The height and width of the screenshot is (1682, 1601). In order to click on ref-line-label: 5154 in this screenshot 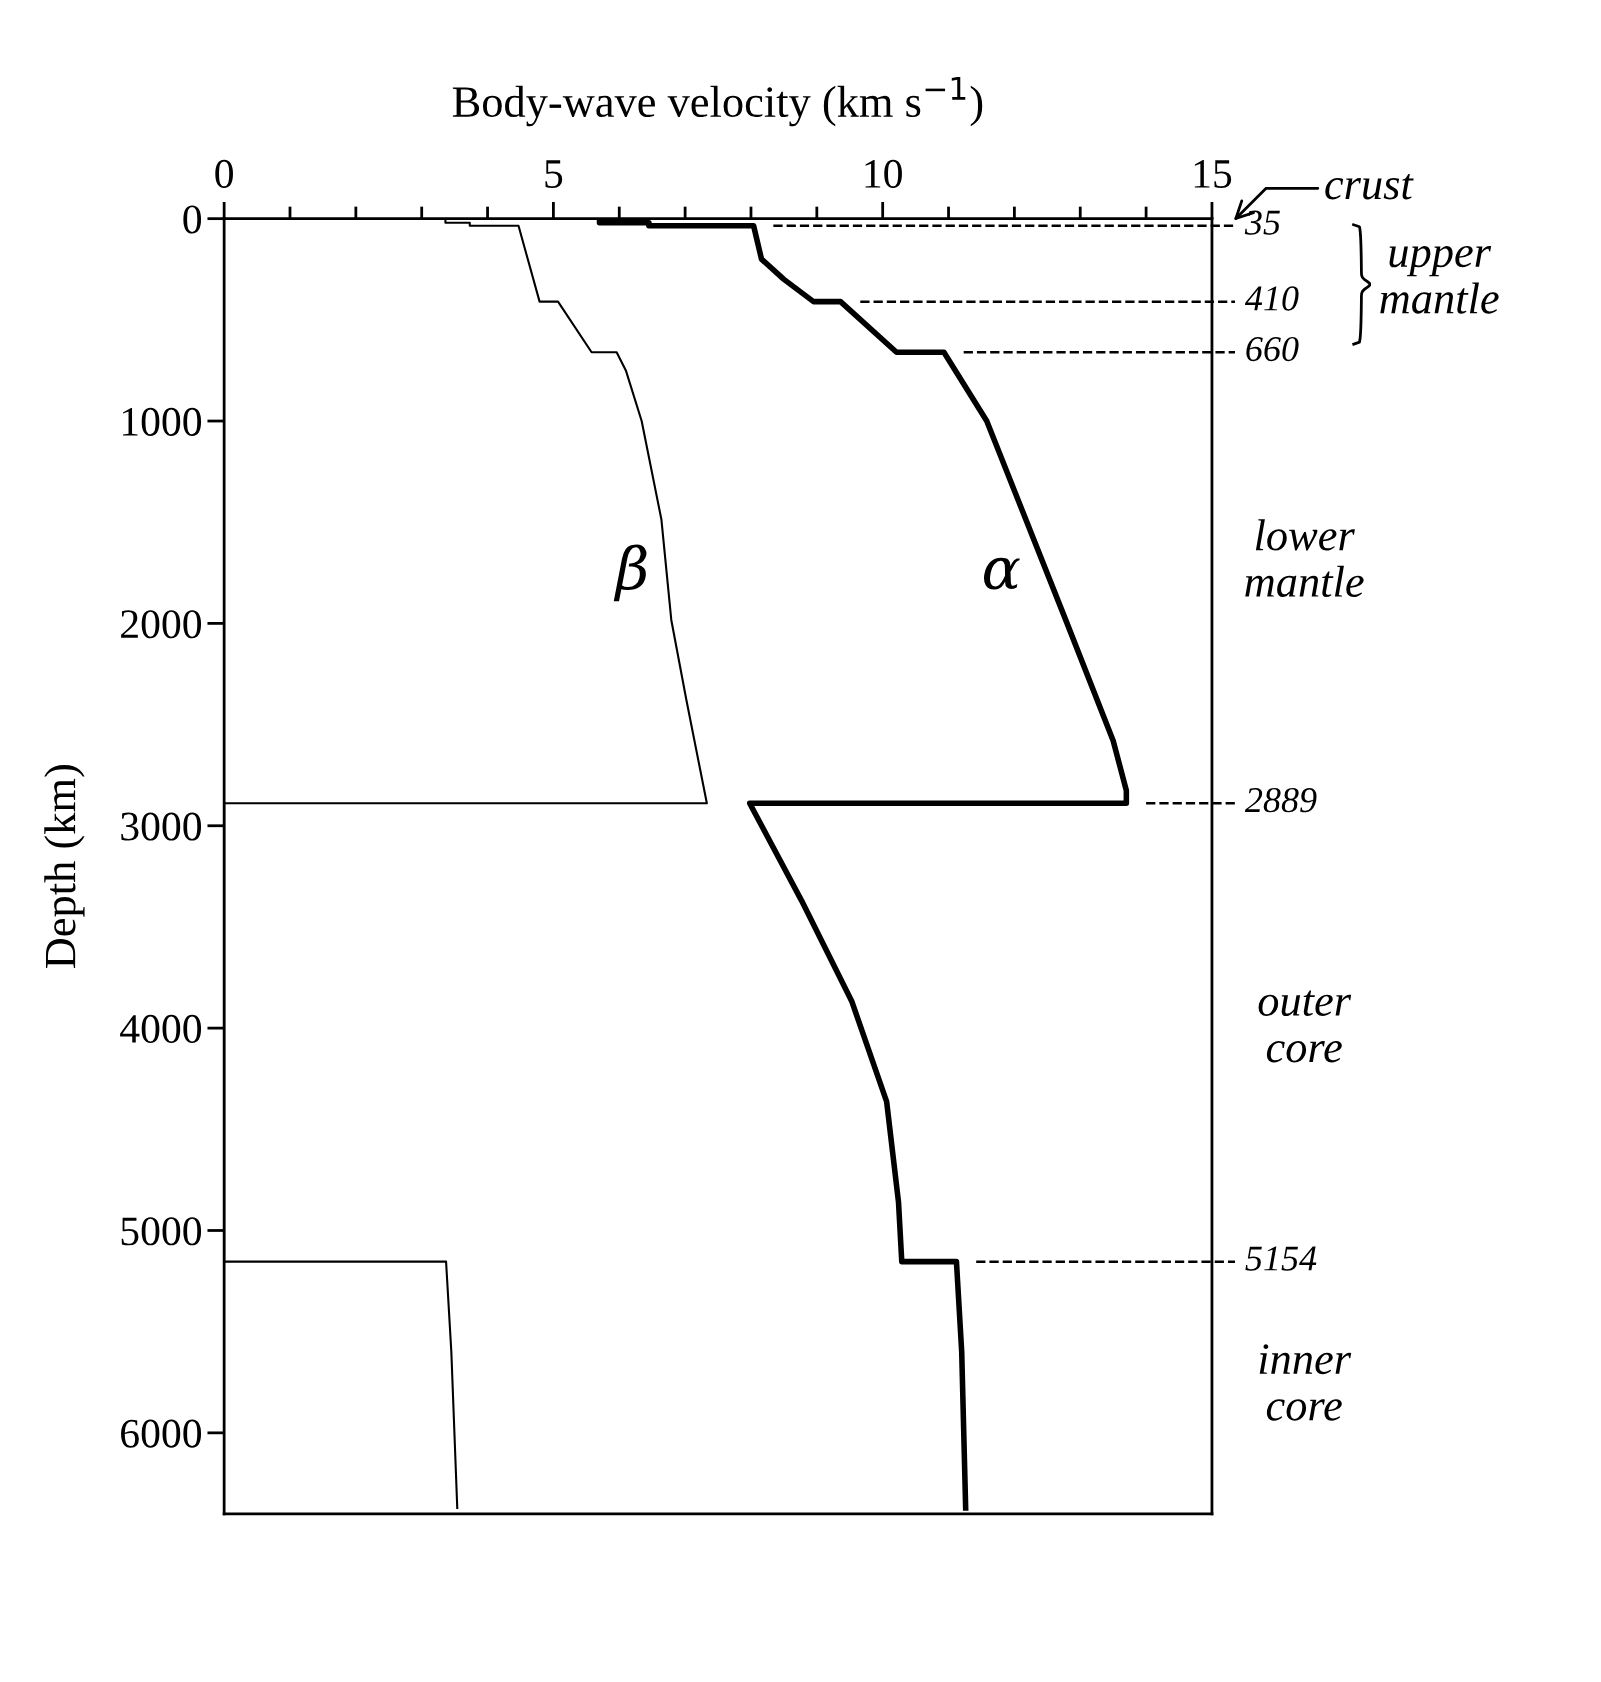, I will do `click(1281, 1258)`.